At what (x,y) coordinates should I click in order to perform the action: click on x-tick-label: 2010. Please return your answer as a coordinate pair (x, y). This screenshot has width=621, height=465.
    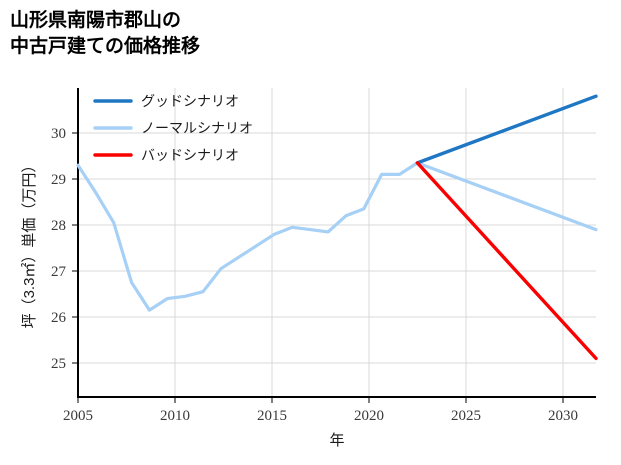
    Looking at the image, I should click on (175, 416).